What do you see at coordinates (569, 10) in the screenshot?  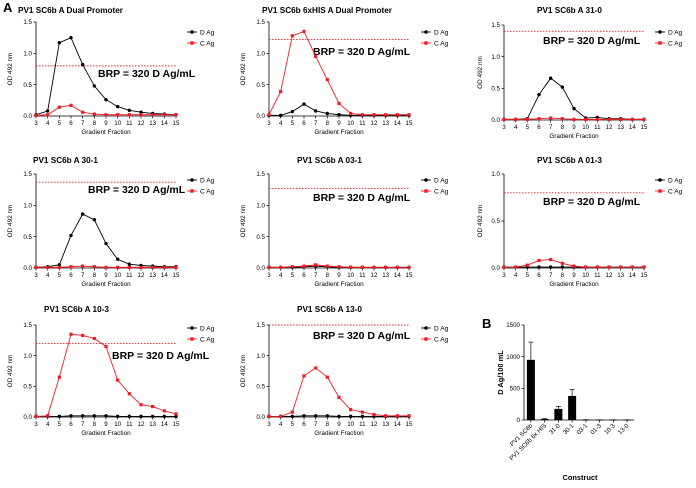 I see `chart-title: PV1 SC6b A 31-0` at bounding box center [569, 10].